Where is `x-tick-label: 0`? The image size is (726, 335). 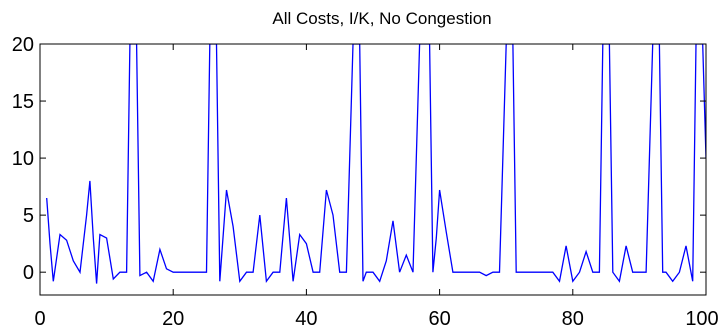
x-tick-label: 0 is located at coordinates (39, 319).